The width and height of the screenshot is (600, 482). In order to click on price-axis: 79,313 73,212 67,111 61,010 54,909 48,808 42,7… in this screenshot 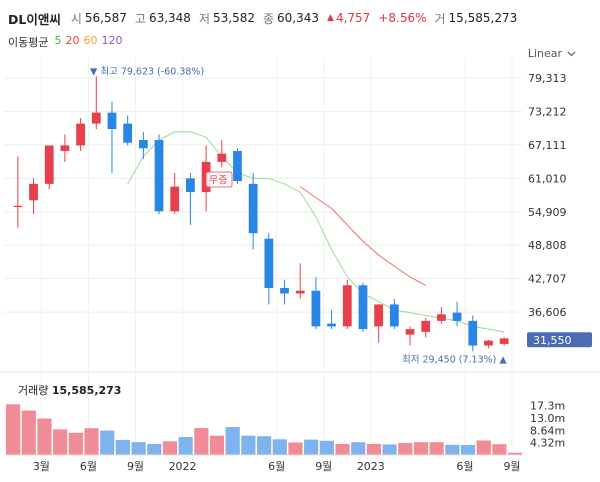, I will do `click(547, 195)`.